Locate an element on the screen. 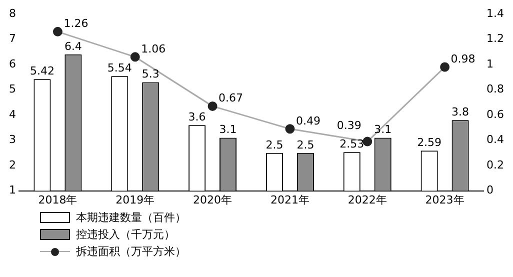 This screenshot has height=277, width=513. data-label: 3.8 is located at coordinates (461, 111).